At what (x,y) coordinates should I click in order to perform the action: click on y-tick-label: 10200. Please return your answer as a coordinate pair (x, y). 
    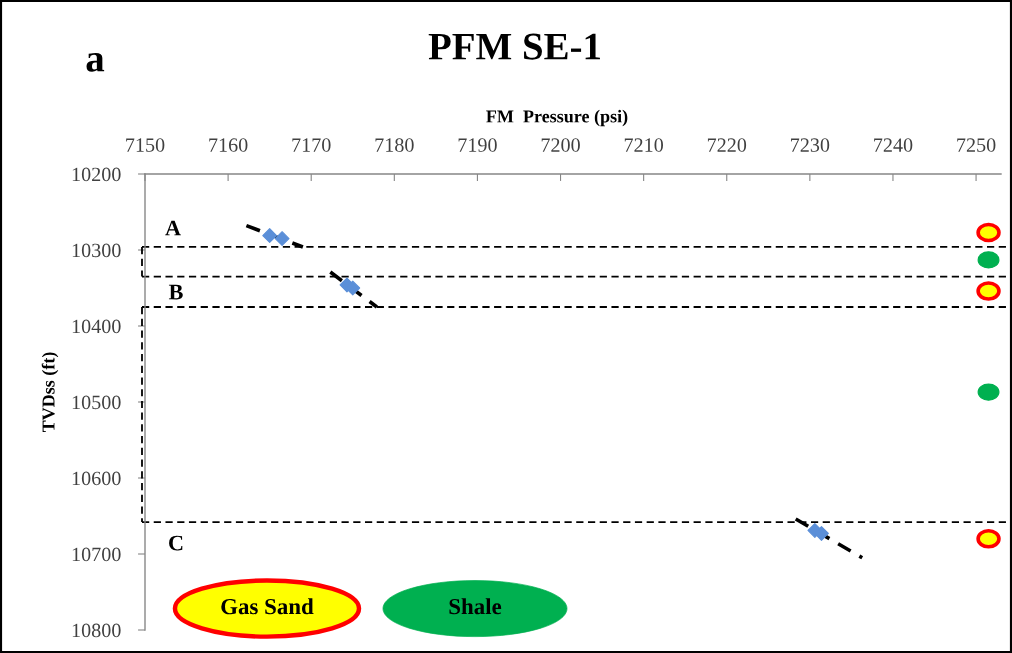
    Looking at the image, I should click on (96, 174).